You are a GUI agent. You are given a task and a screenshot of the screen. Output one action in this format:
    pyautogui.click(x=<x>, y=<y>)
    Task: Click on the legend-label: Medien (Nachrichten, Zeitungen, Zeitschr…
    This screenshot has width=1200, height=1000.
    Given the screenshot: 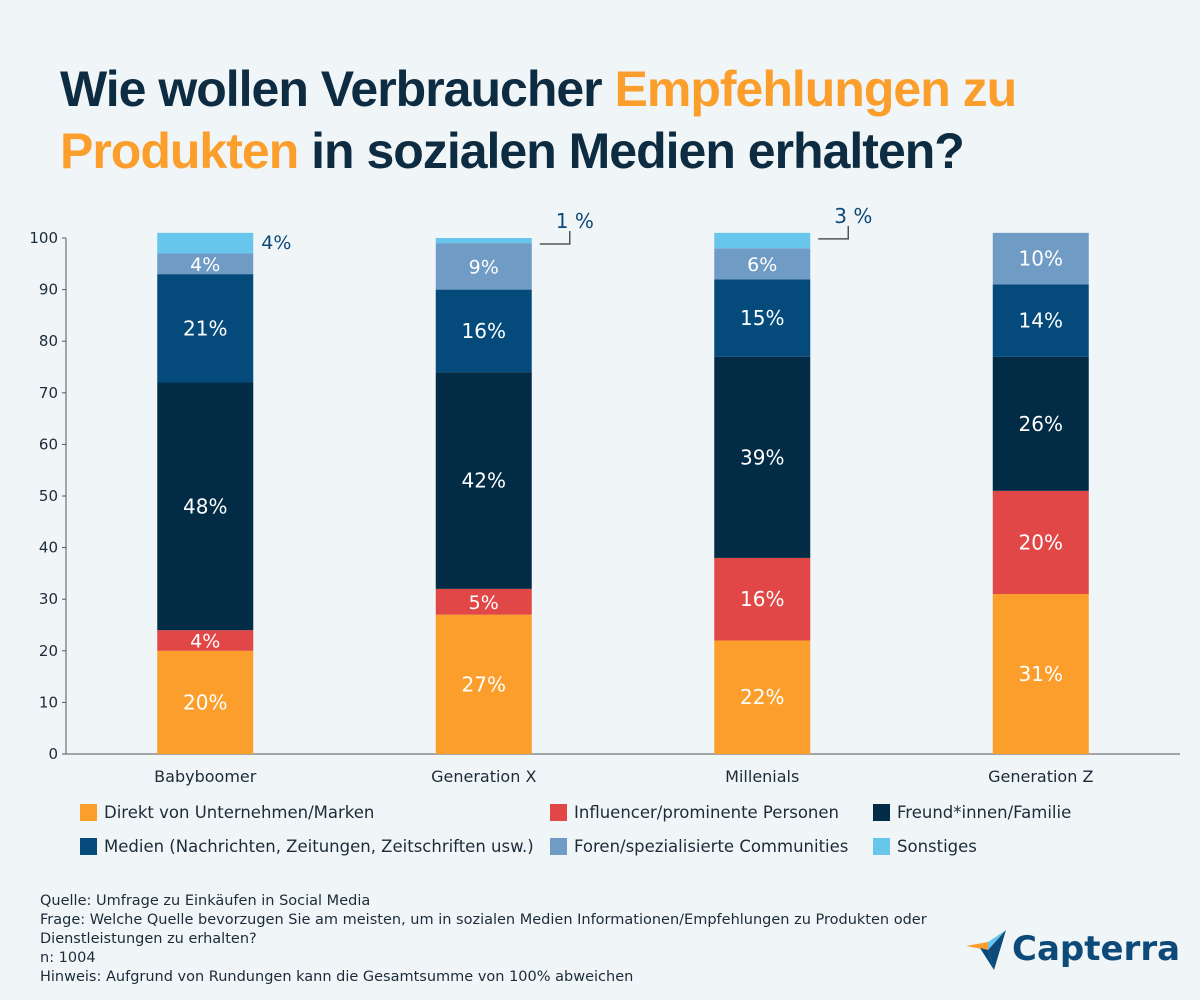 What is the action you would take?
    pyautogui.click(x=319, y=846)
    